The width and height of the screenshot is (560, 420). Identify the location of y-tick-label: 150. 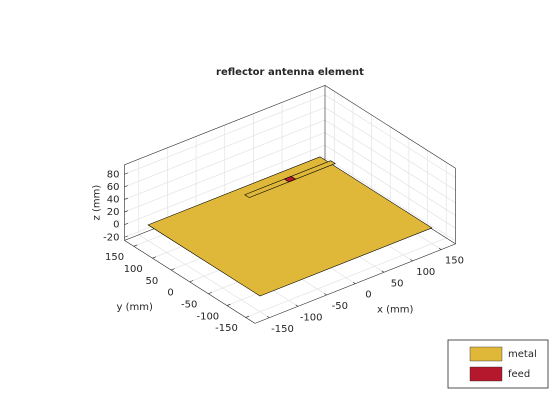
(114, 257).